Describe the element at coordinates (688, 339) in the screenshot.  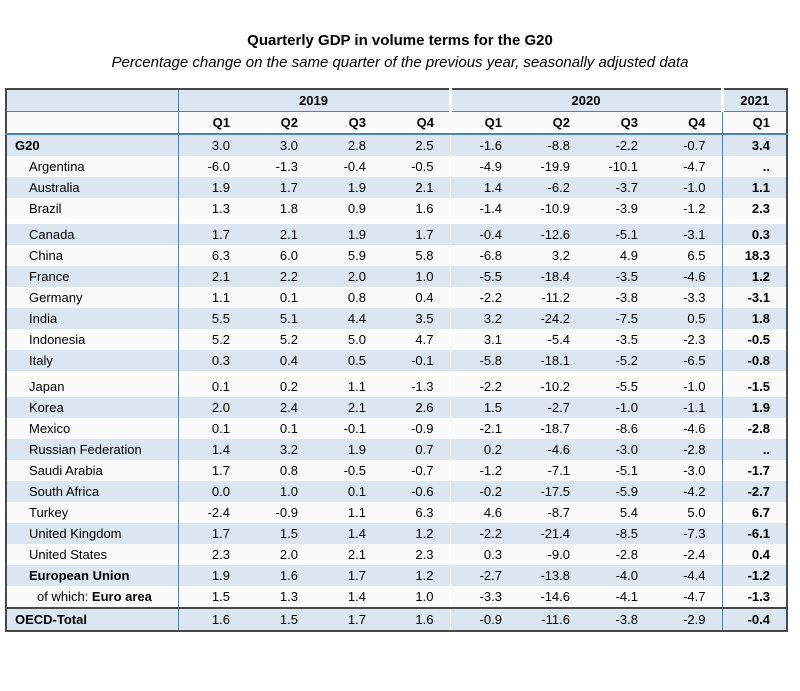
I see `value-cell: -2.3` at that location.